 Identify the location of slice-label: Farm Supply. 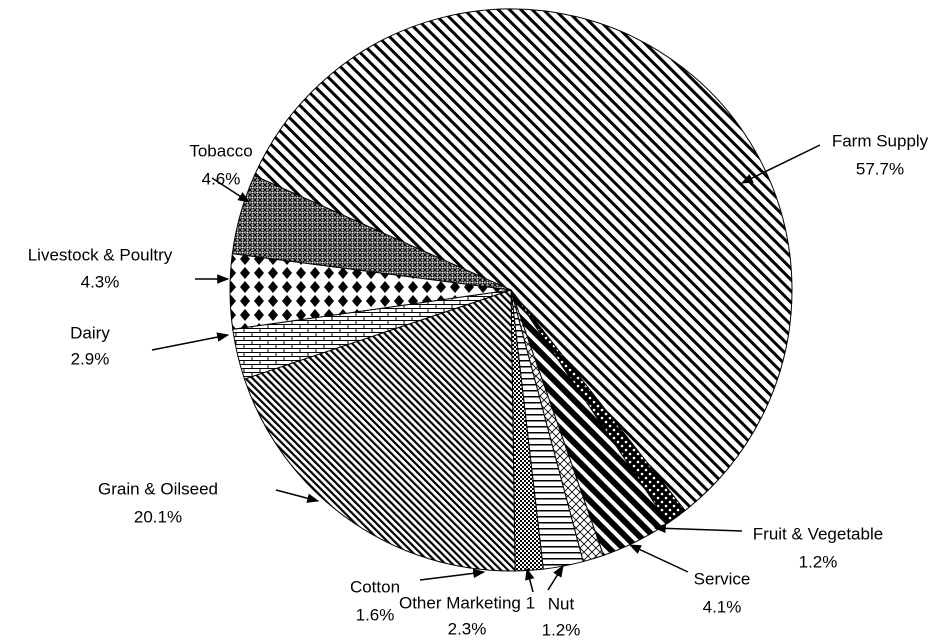
(880, 140).